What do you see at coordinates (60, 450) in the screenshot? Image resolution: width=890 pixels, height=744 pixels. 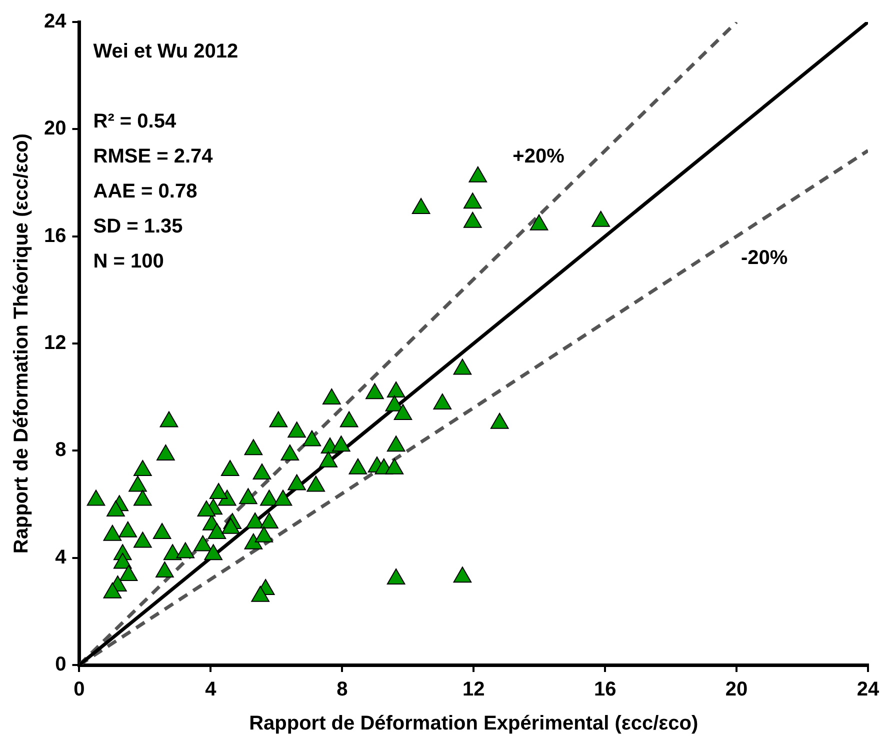 I see `y-tick-label: 8` at bounding box center [60, 450].